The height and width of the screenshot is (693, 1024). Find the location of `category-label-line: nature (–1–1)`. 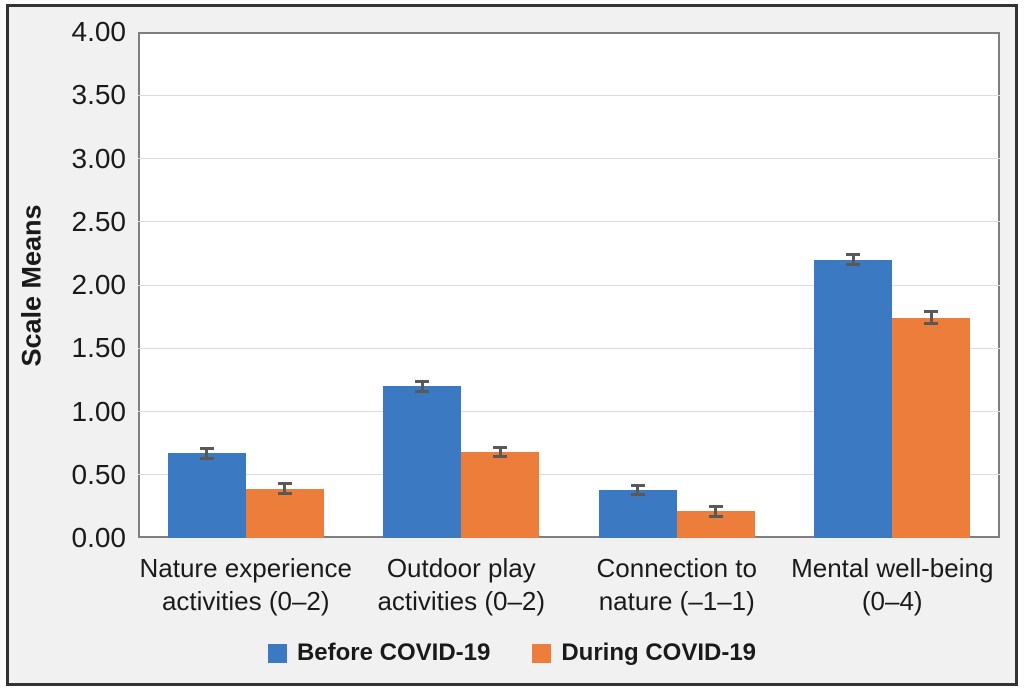

category-label-line: nature (–1–1) is located at coordinates (676, 601).